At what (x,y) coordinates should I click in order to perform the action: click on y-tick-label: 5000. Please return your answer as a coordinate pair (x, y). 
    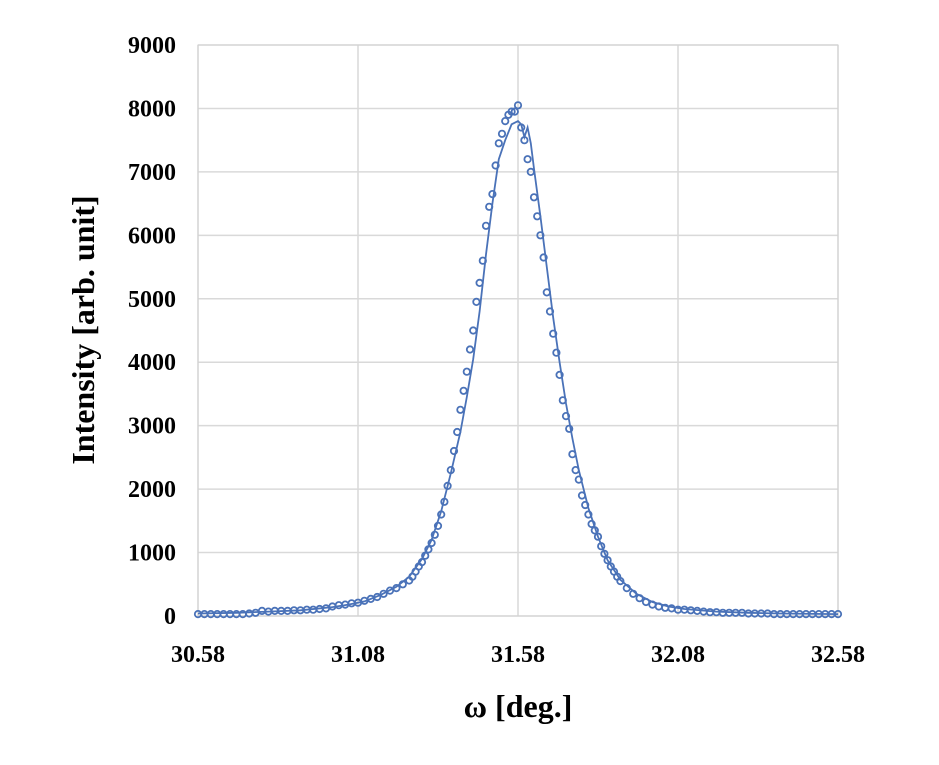
    Looking at the image, I should click on (152, 300).